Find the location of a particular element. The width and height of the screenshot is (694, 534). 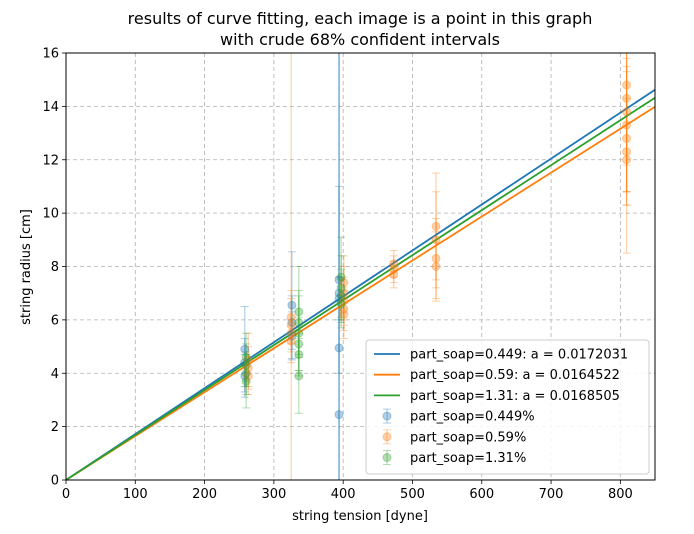

legend-label: part_soap=0.59% is located at coordinates (468, 437).